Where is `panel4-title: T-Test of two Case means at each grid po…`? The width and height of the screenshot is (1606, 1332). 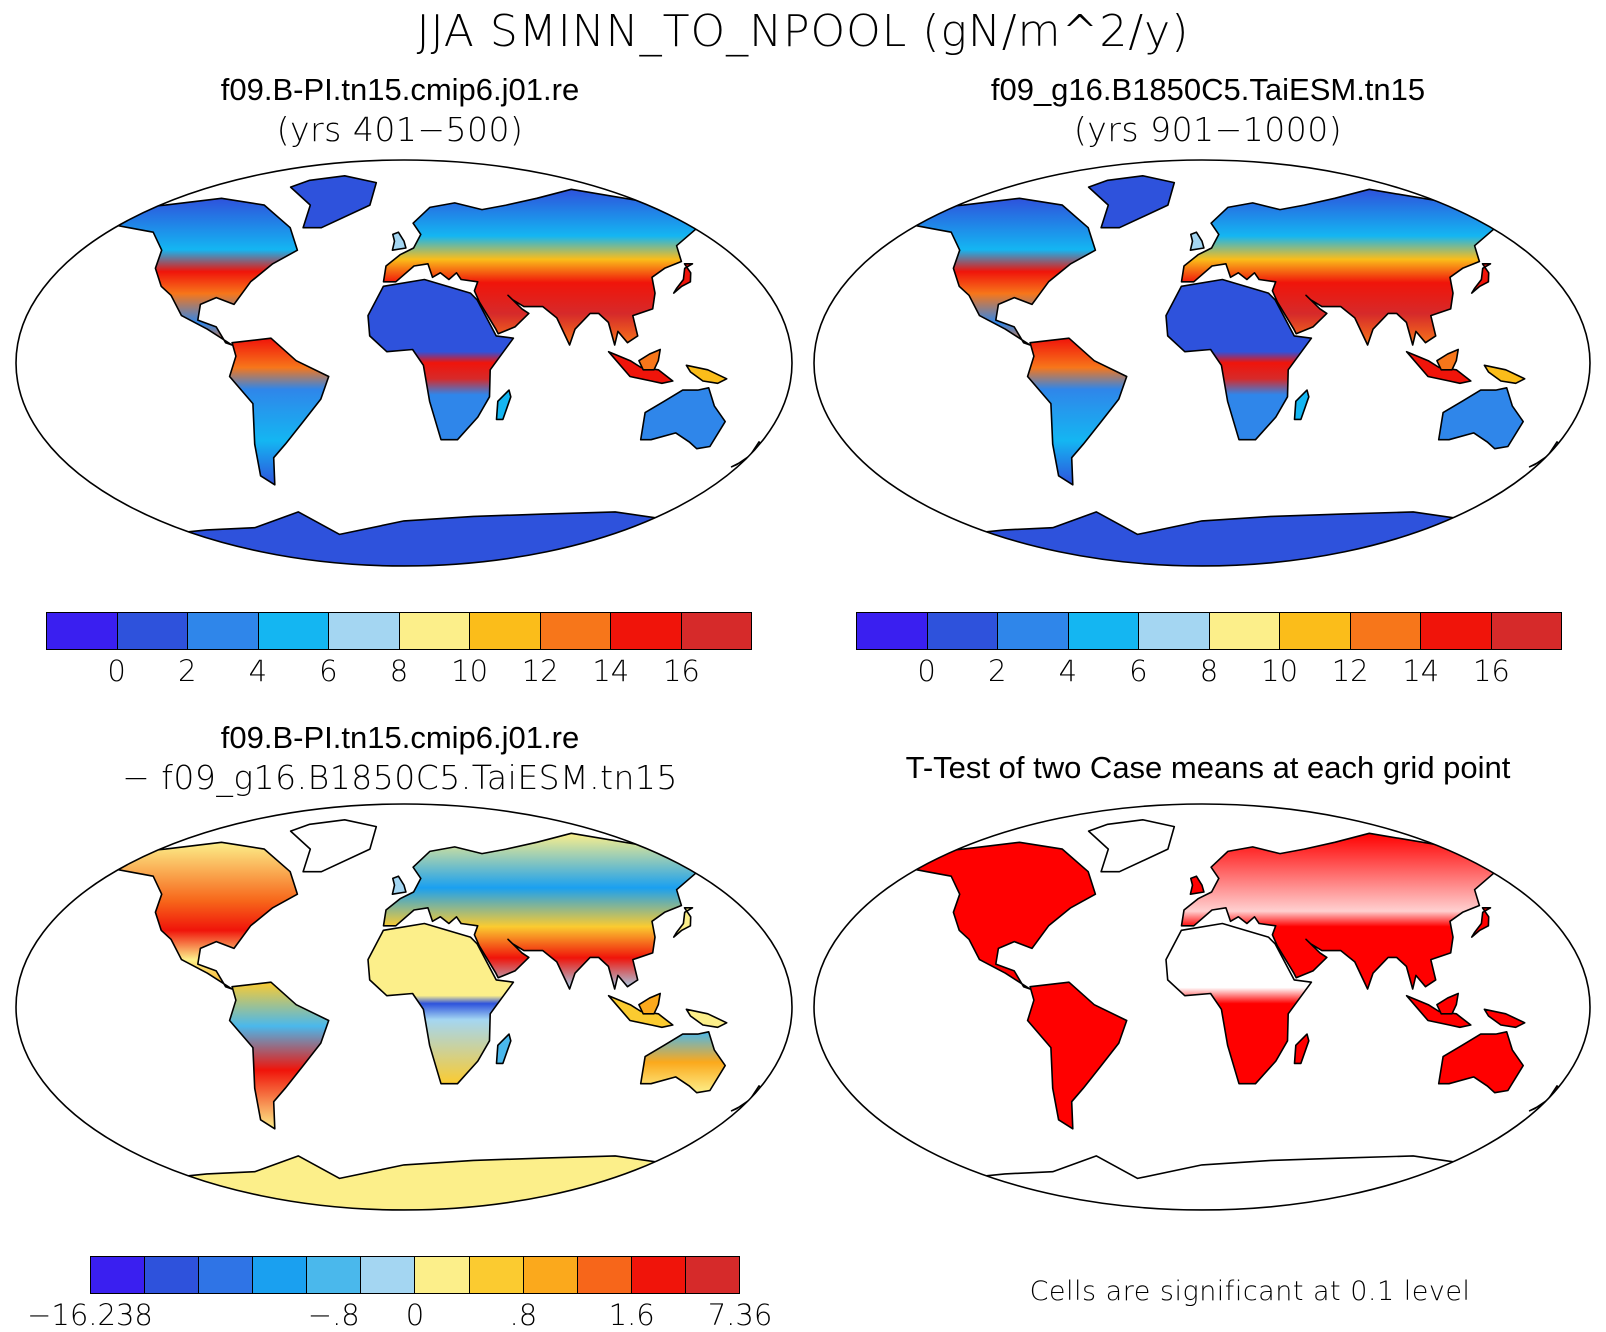
panel4-title: T-Test of two Case means at each grid po… is located at coordinates (1208, 767).